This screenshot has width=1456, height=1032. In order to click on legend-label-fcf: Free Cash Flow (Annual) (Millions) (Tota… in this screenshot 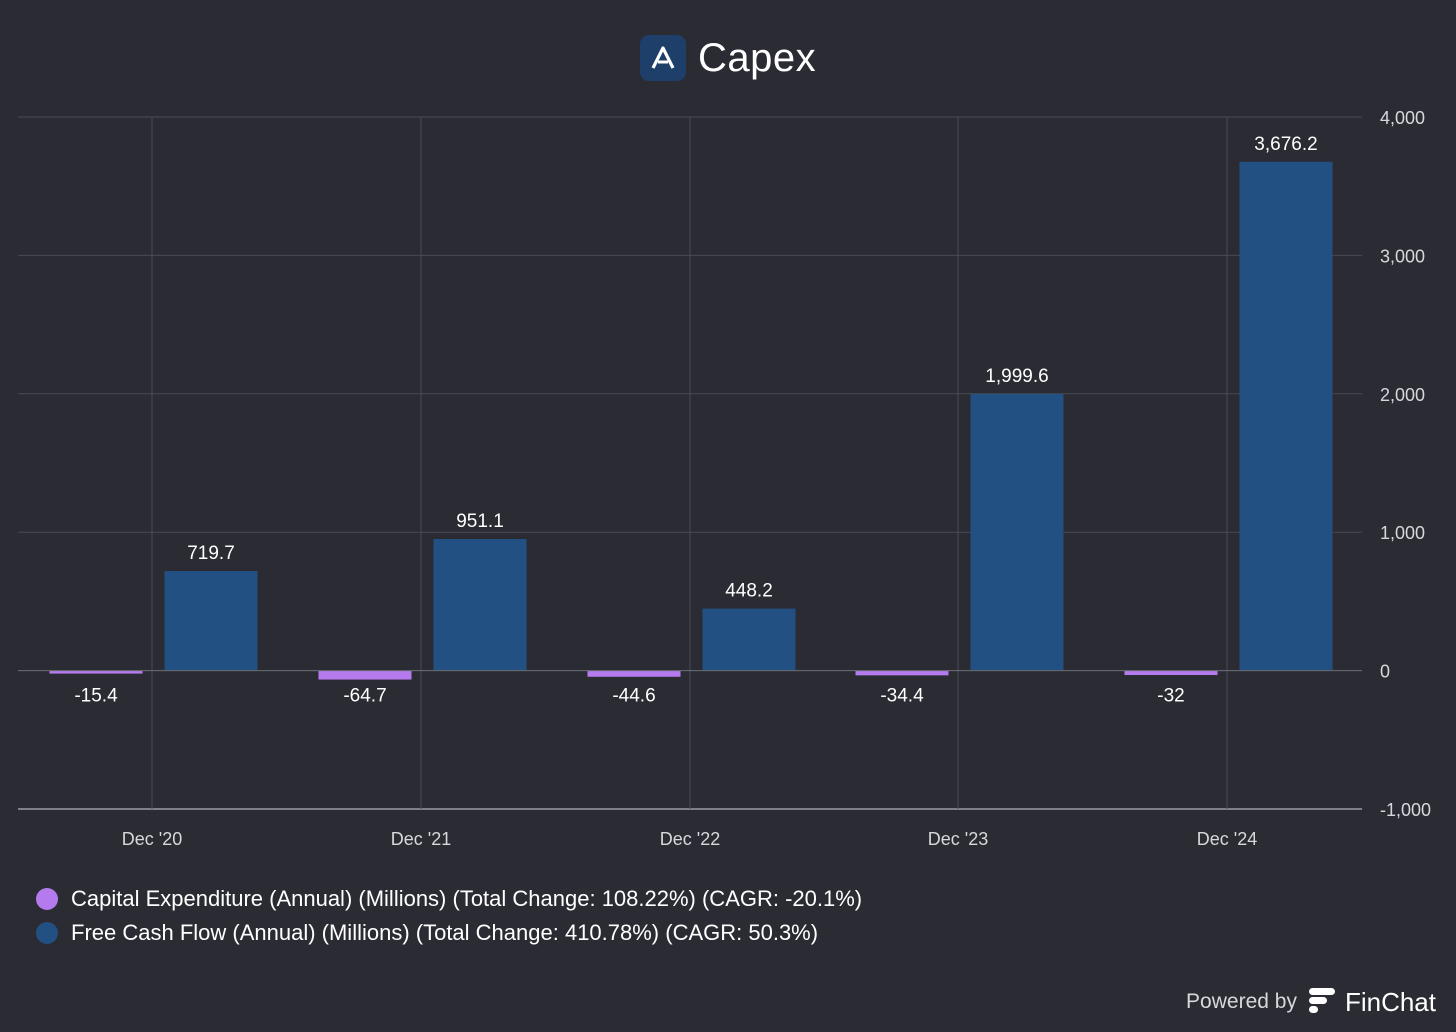, I will do `click(445, 932)`.